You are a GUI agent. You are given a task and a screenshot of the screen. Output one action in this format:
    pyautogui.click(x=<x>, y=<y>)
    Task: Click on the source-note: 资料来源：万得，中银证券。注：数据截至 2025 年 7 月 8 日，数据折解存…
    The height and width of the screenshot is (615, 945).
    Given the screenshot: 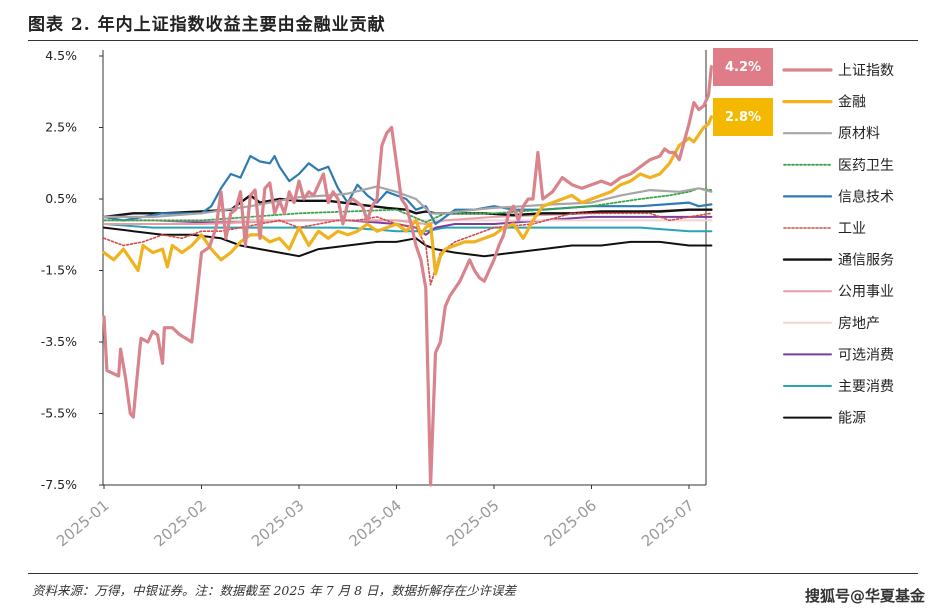 What is the action you would take?
    pyautogui.click(x=274, y=590)
    